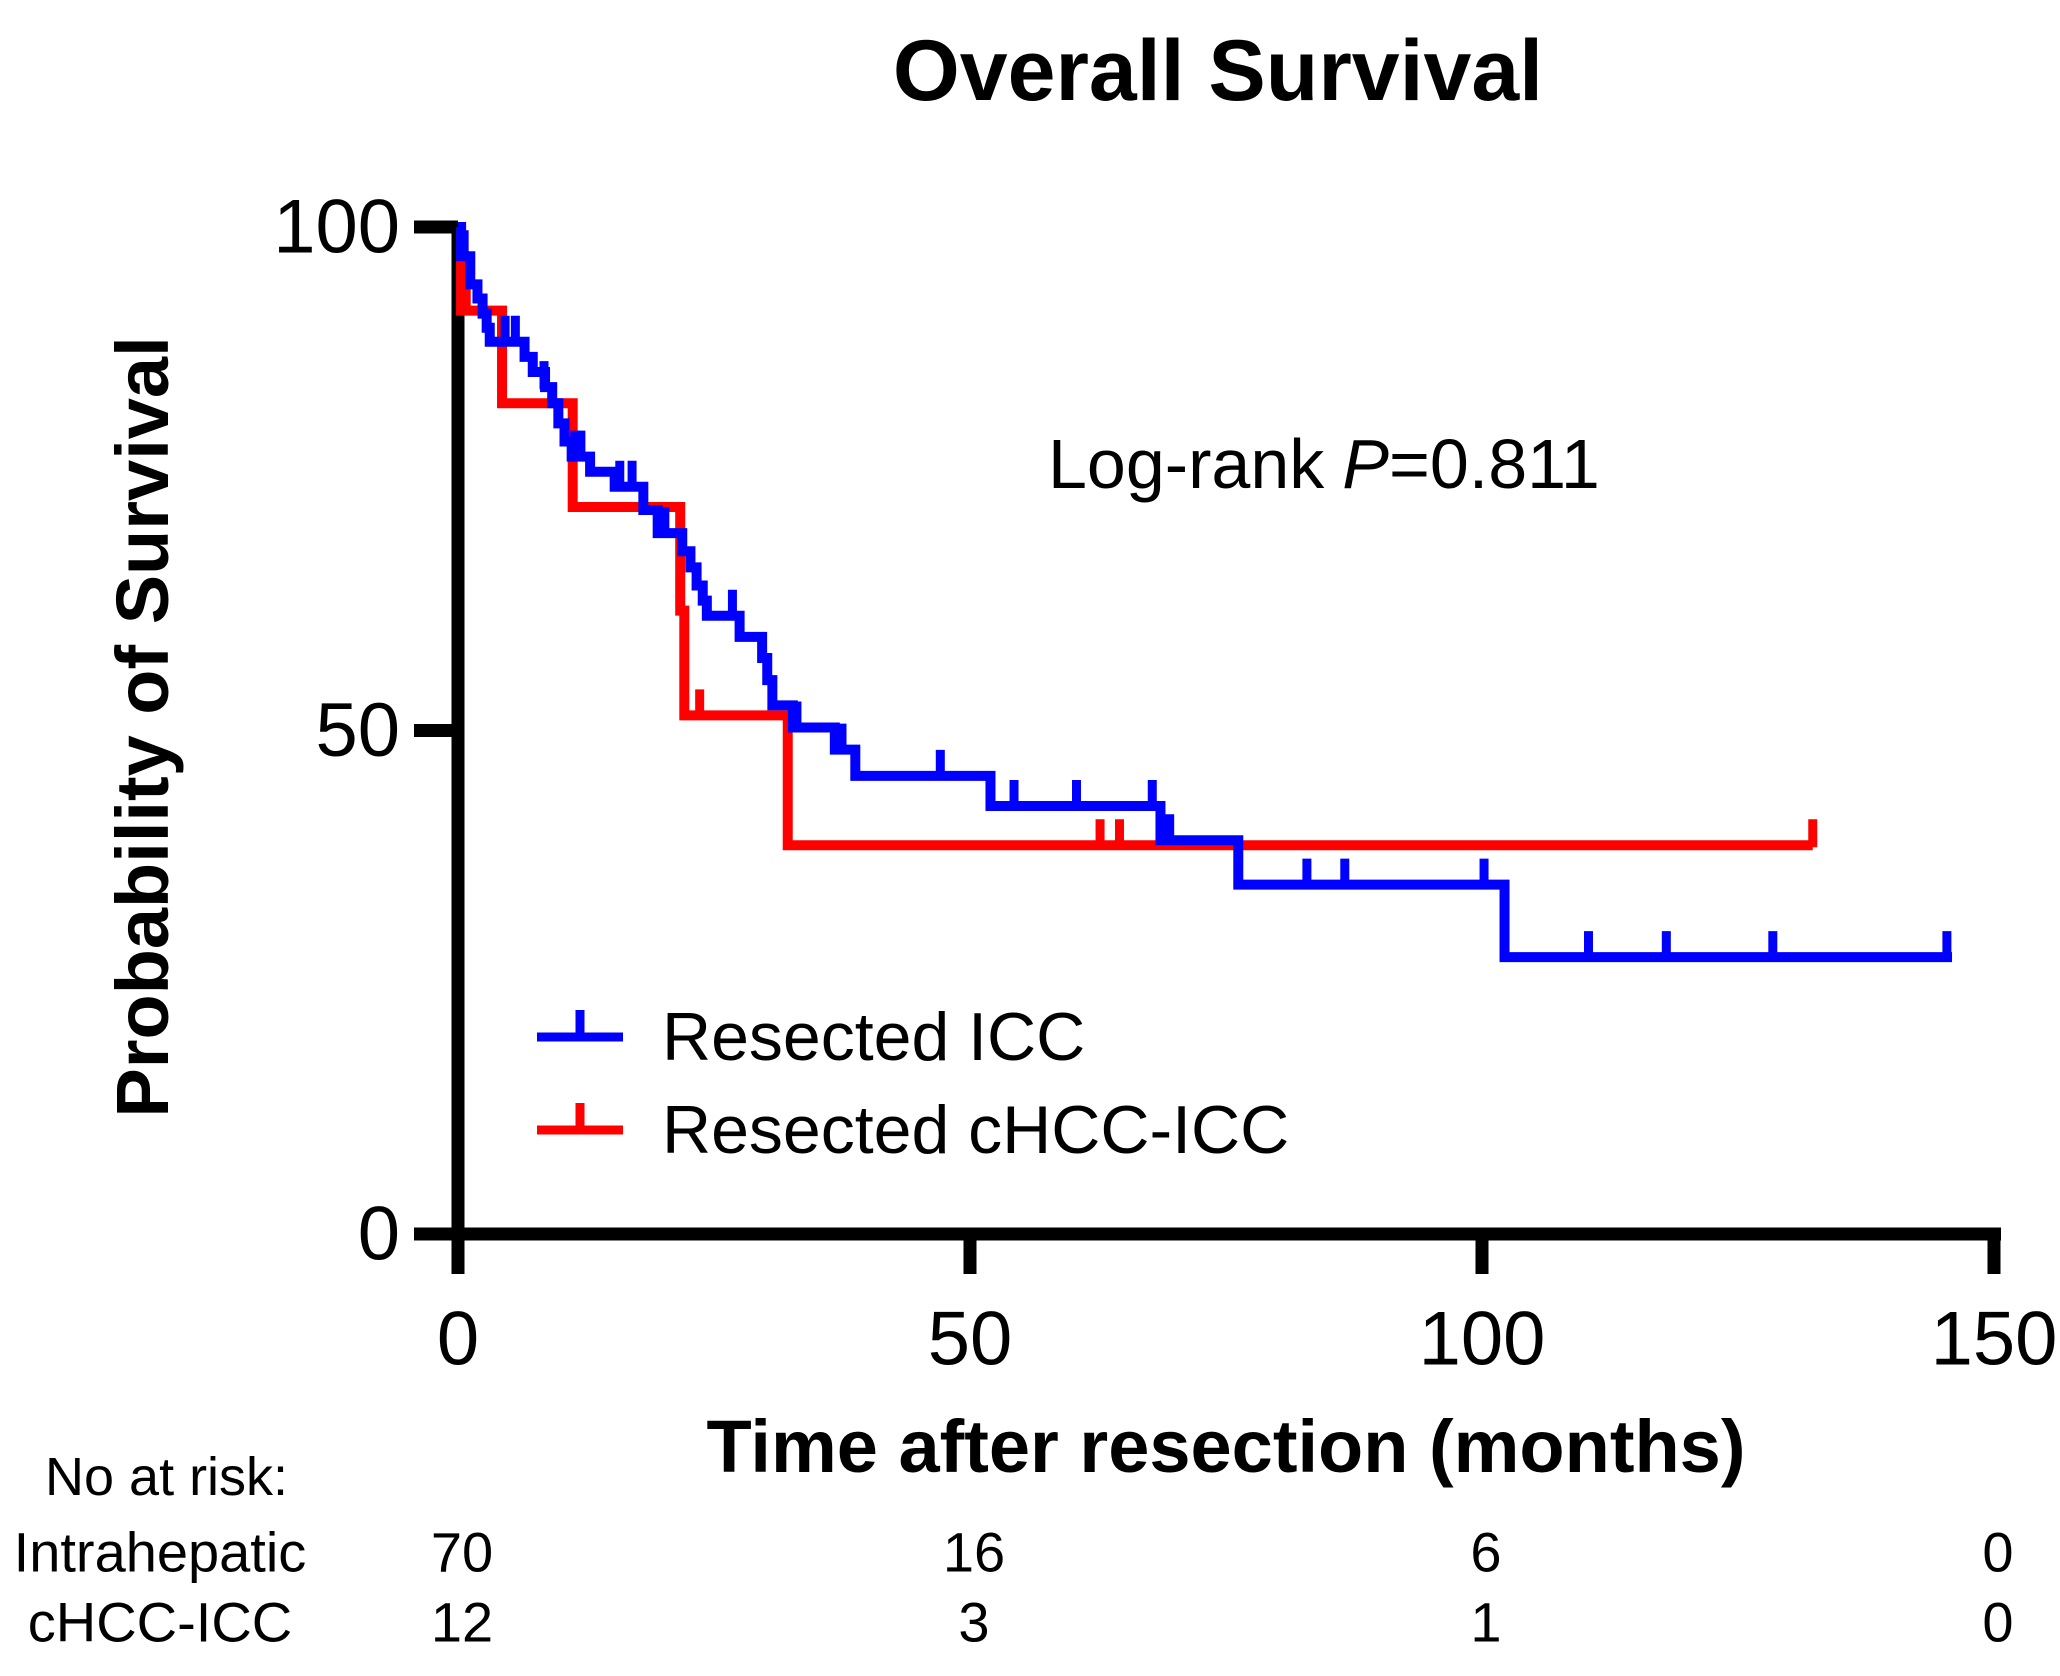 This screenshot has height=1676, width=2060. What do you see at coordinates (970, 1339) in the screenshot?
I see `x-tick-label: 50` at bounding box center [970, 1339].